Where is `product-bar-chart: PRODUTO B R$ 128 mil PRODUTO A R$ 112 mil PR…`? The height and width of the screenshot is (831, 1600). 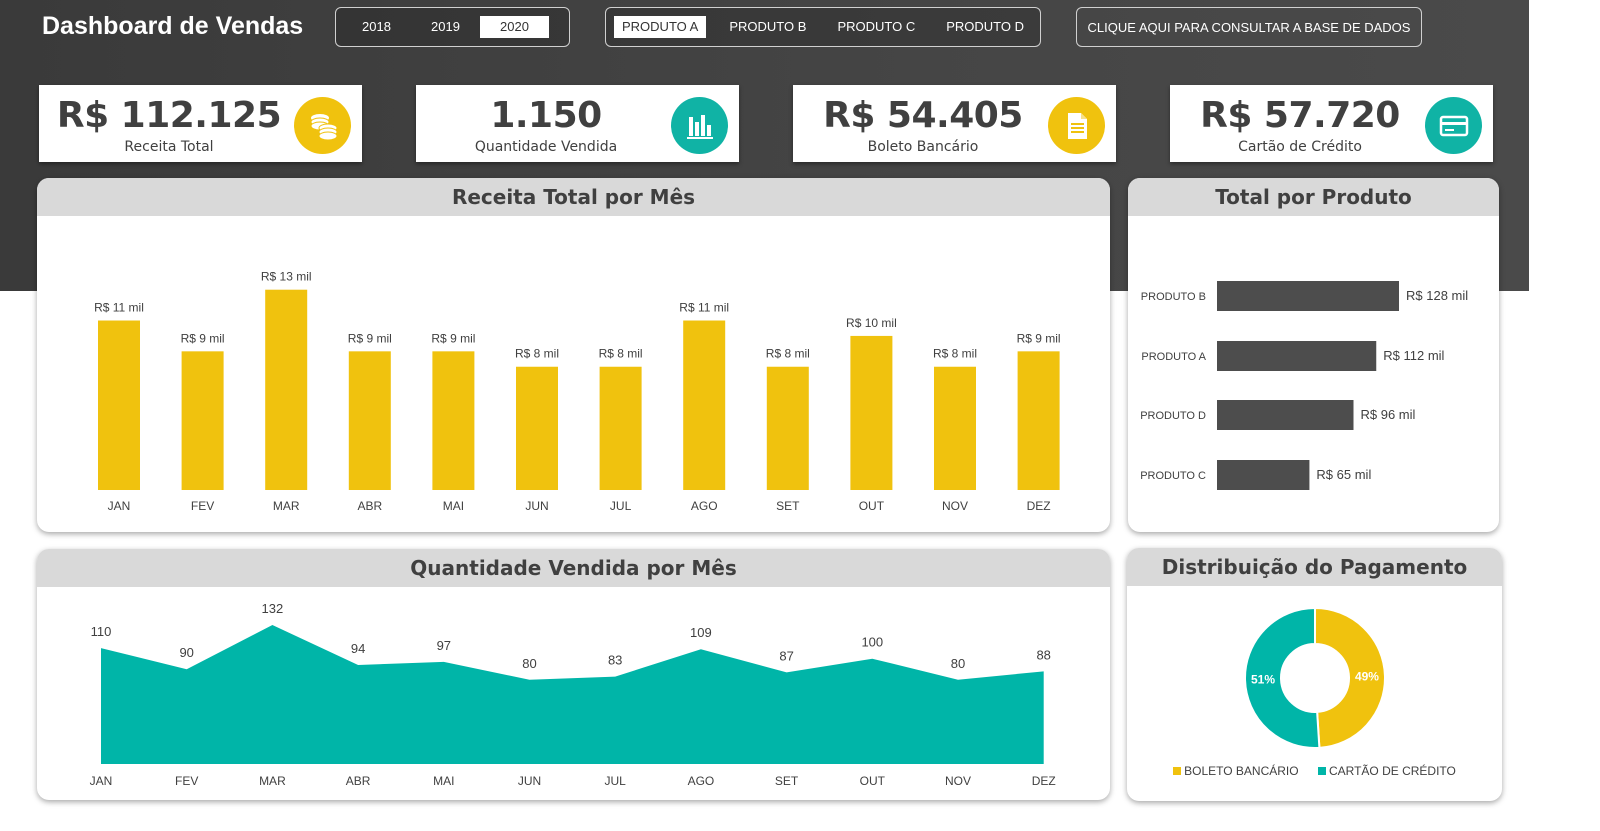 product-bar-chart: PRODUTO B R$ 128 mil PRODUTO A R$ 112 mil PR… is located at coordinates (1304, 385).